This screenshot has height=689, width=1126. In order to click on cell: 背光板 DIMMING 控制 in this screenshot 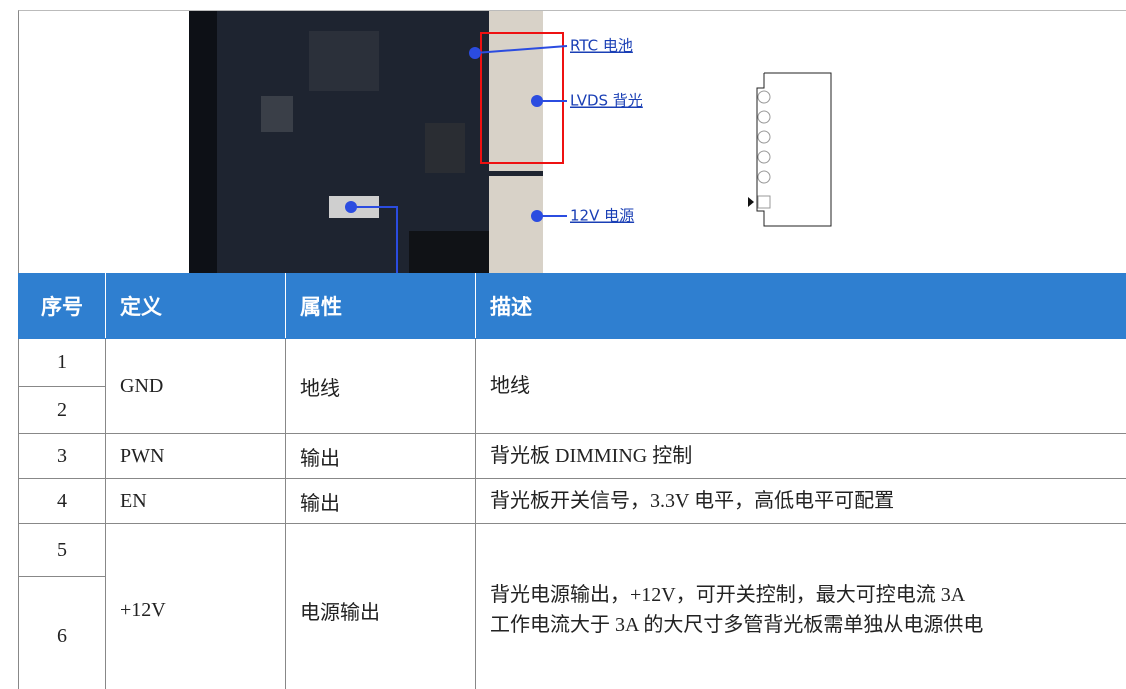, I will do `click(800, 456)`.